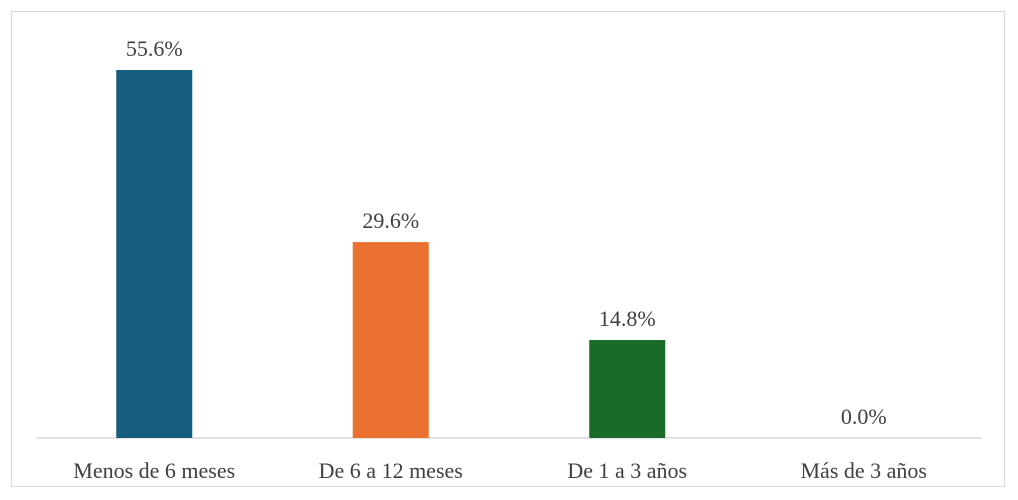  What do you see at coordinates (154, 48) in the screenshot?
I see `value-label-1: 55.6%` at bounding box center [154, 48].